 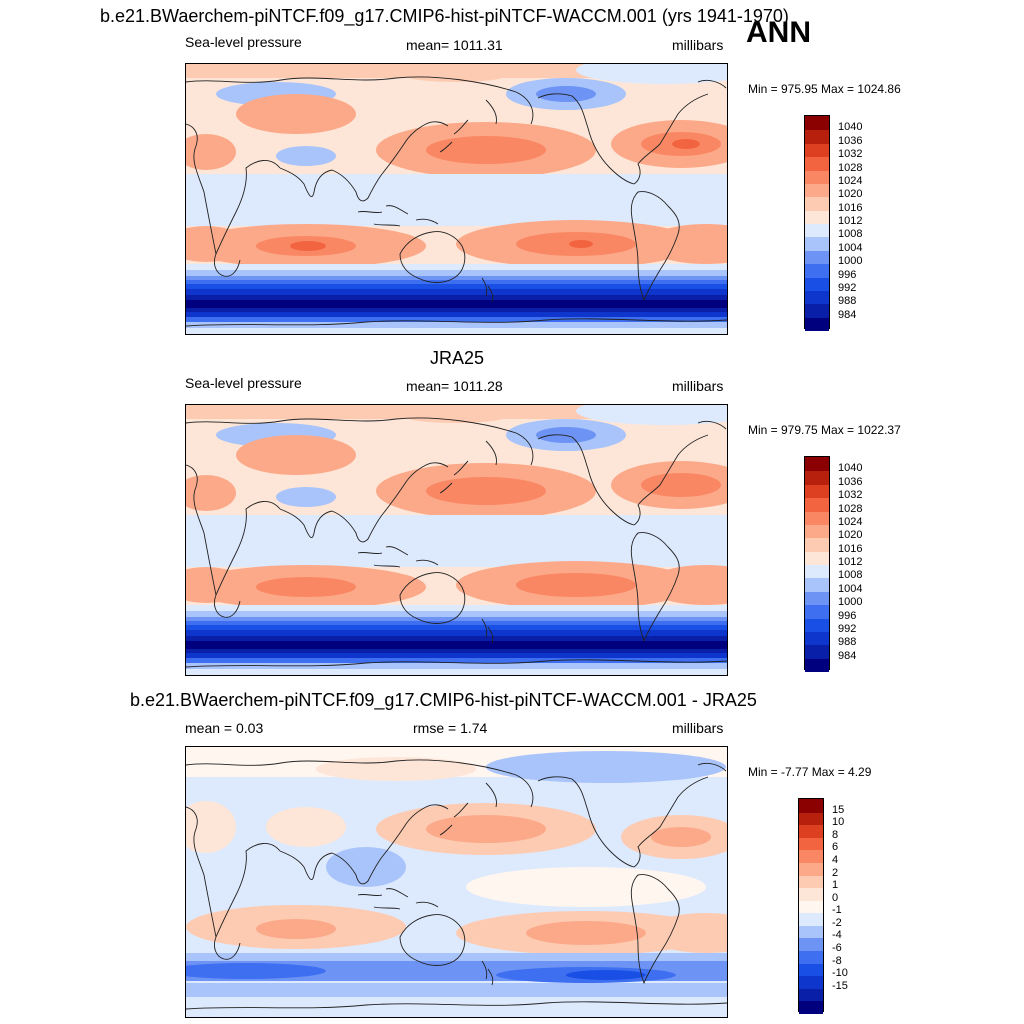 I want to click on warm-pool-low, so click(x=326, y=545).